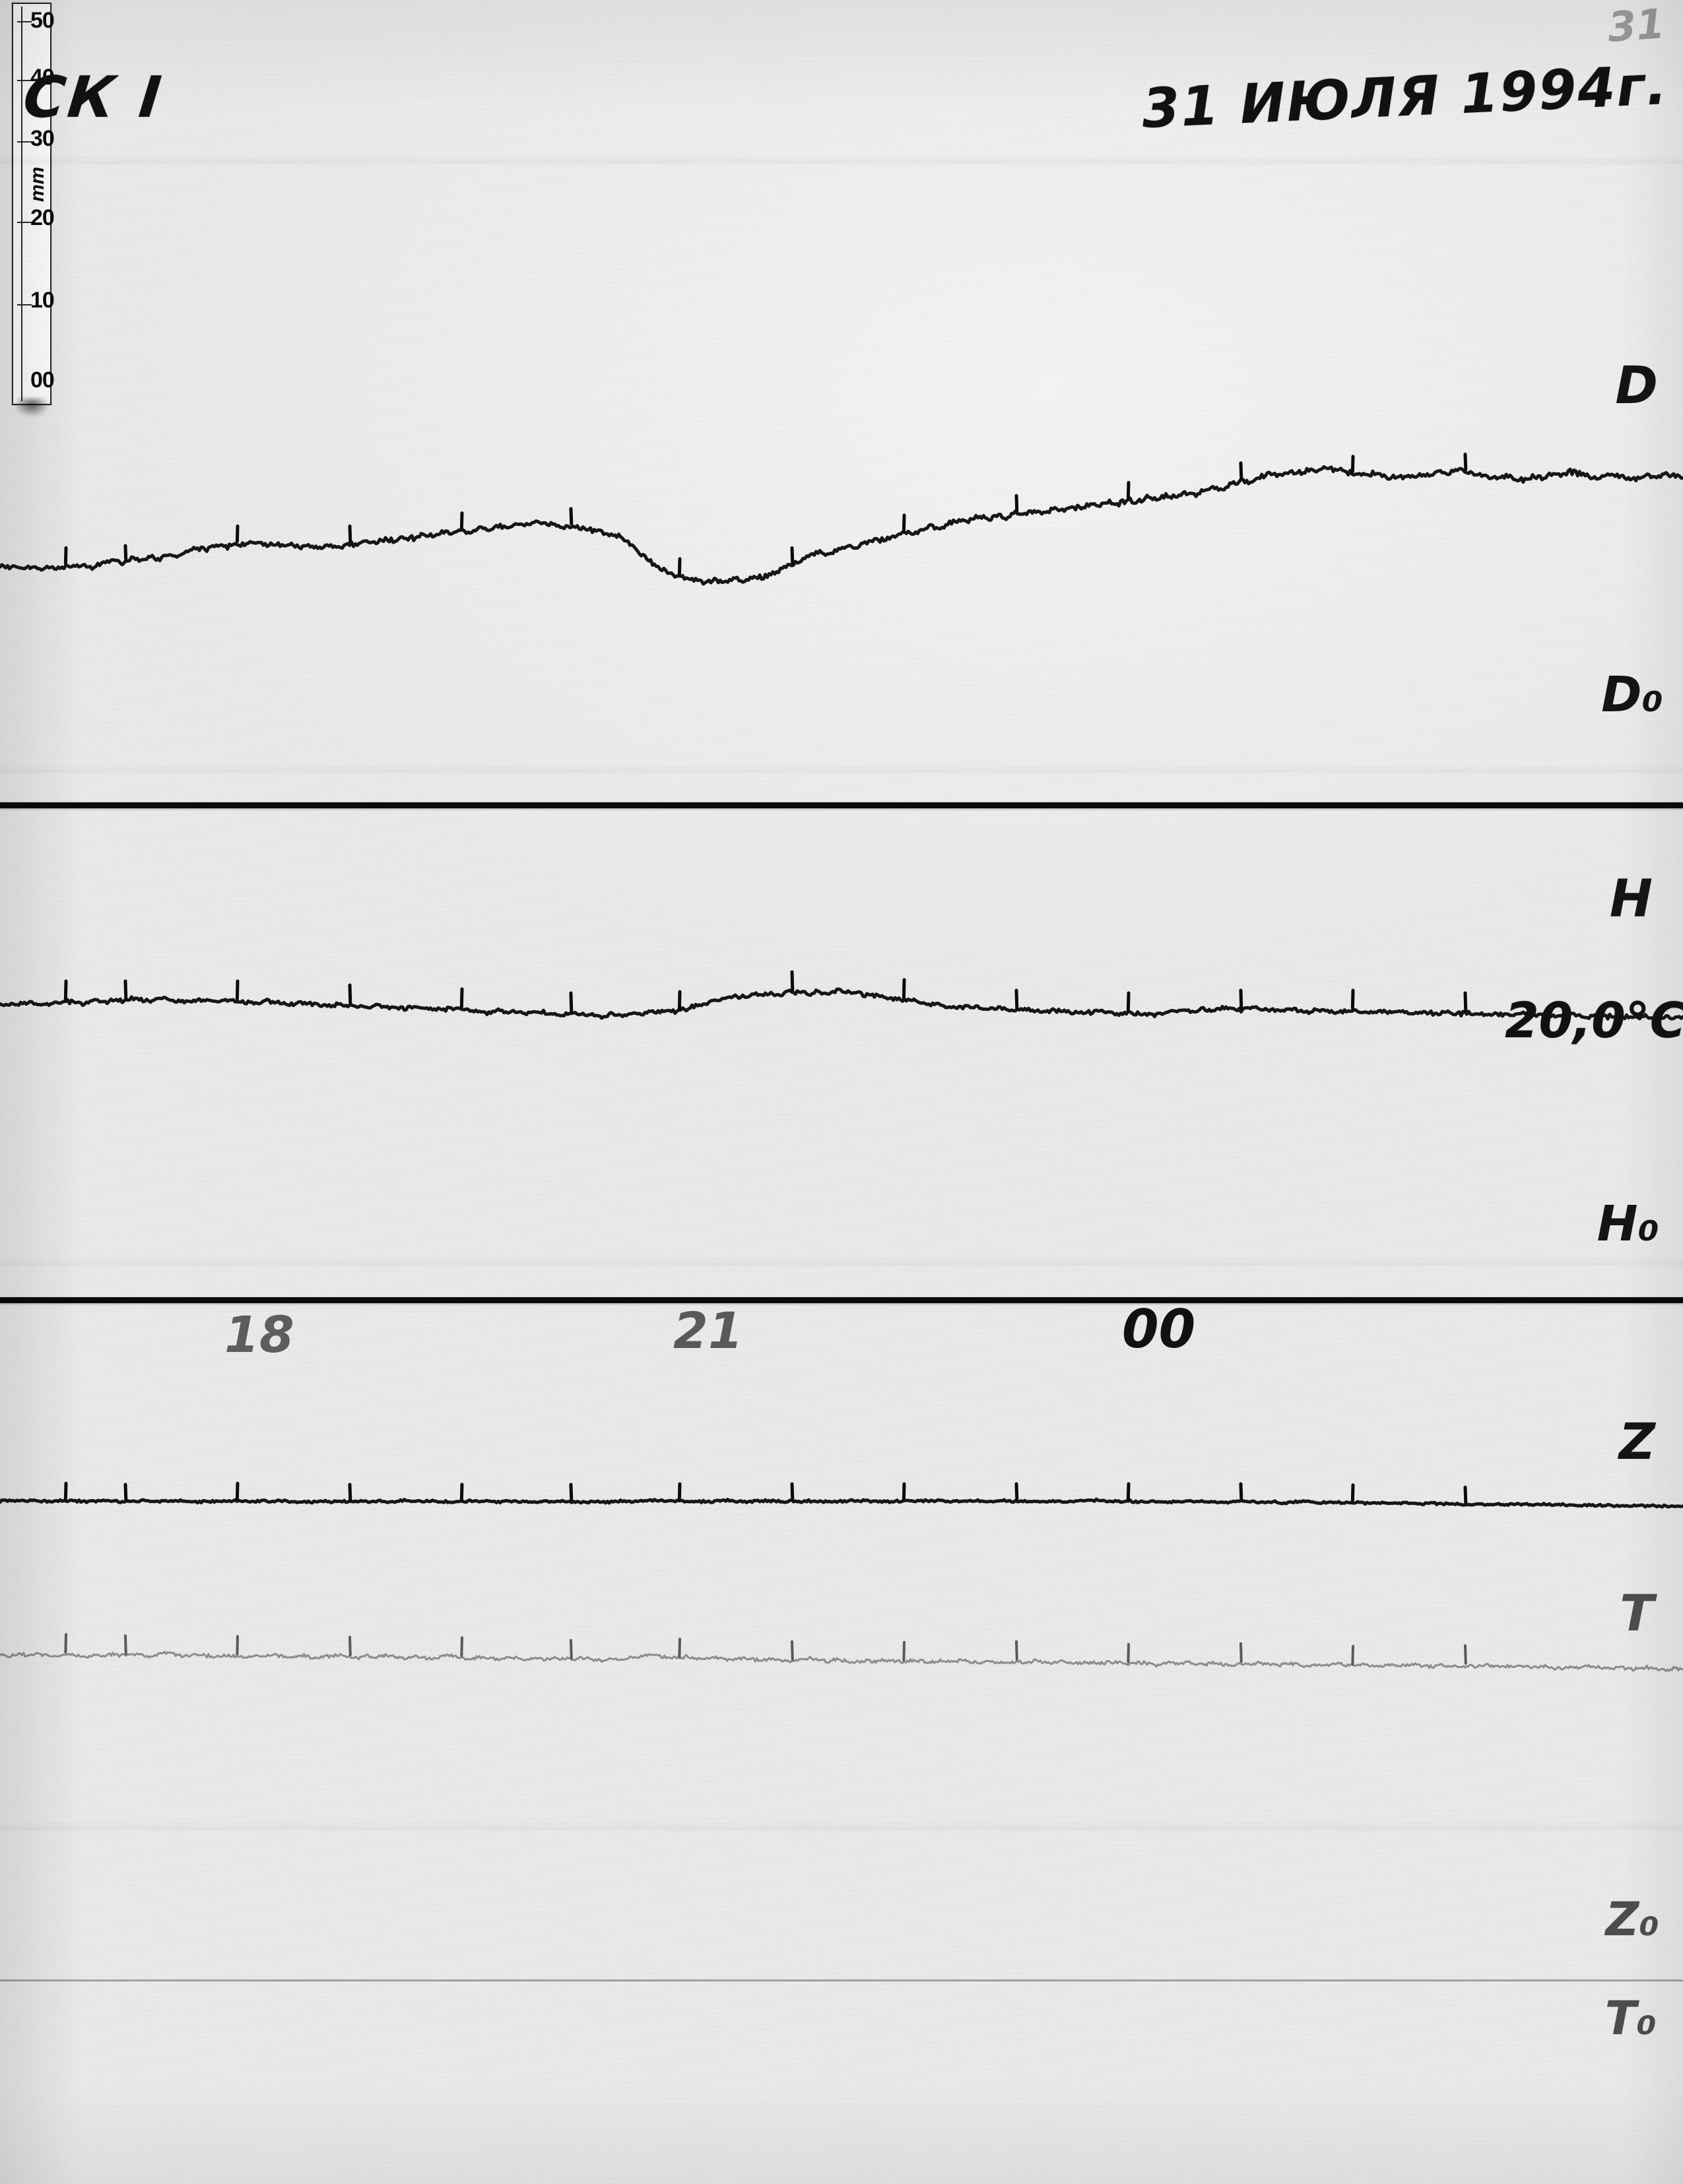 The width and height of the screenshot is (1683, 2184). Describe the element at coordinates (1405, 97) in the screenshot. I see `date-annotation: 31 ИЮЛЯ 1994г.` at that location.